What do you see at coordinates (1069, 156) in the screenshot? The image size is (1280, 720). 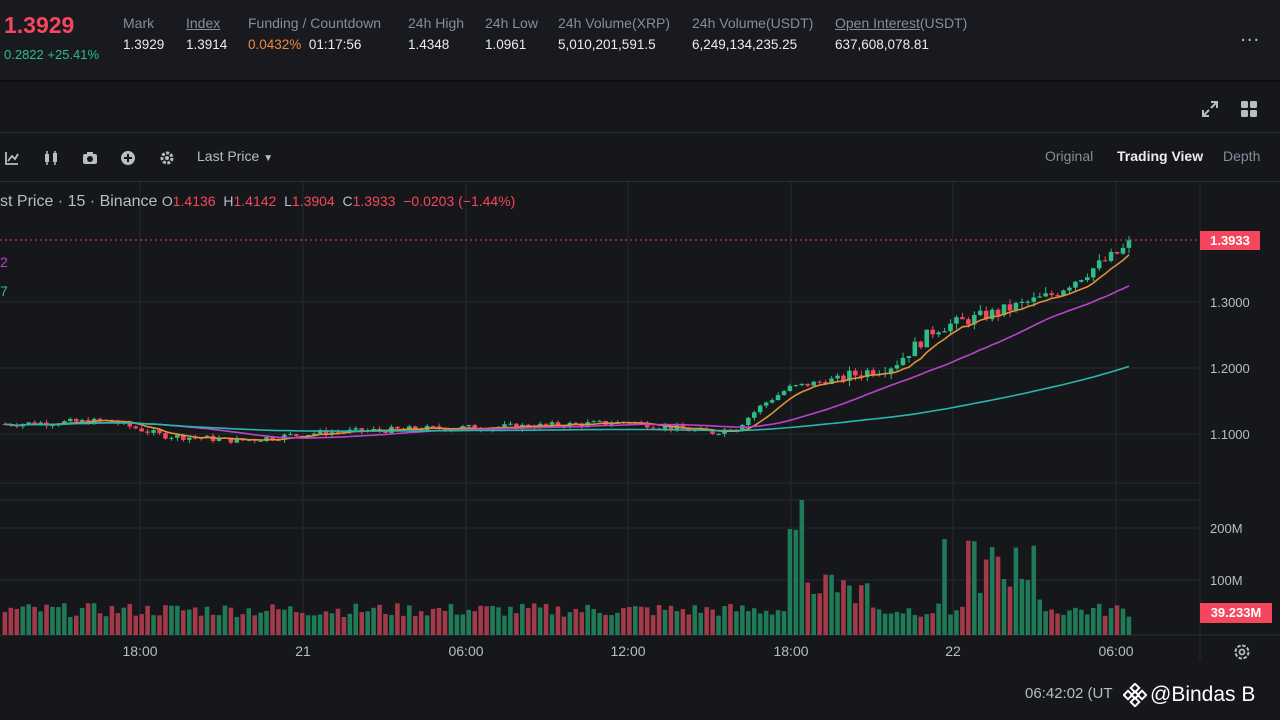 I see `tab-original: Original` at bounding box center [1069, 156].